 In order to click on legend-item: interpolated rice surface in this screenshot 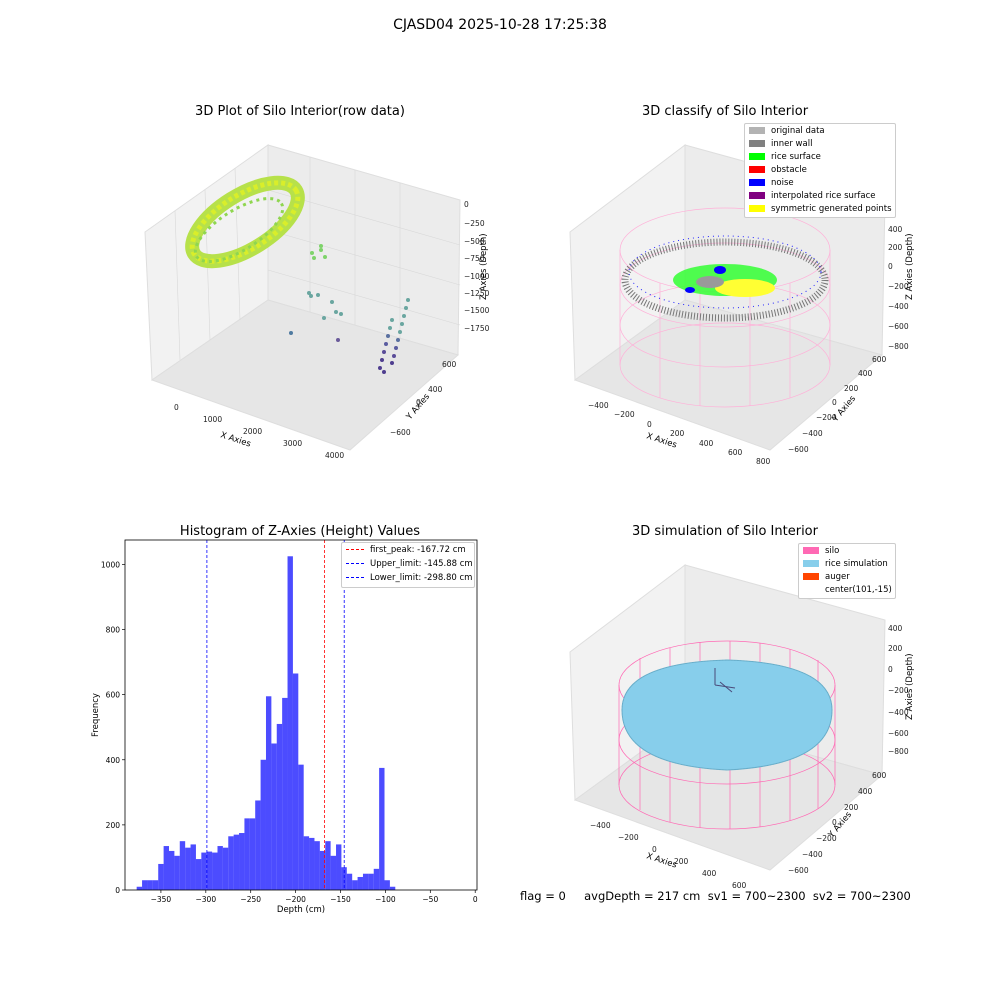, I will do `click(812, 196)`.